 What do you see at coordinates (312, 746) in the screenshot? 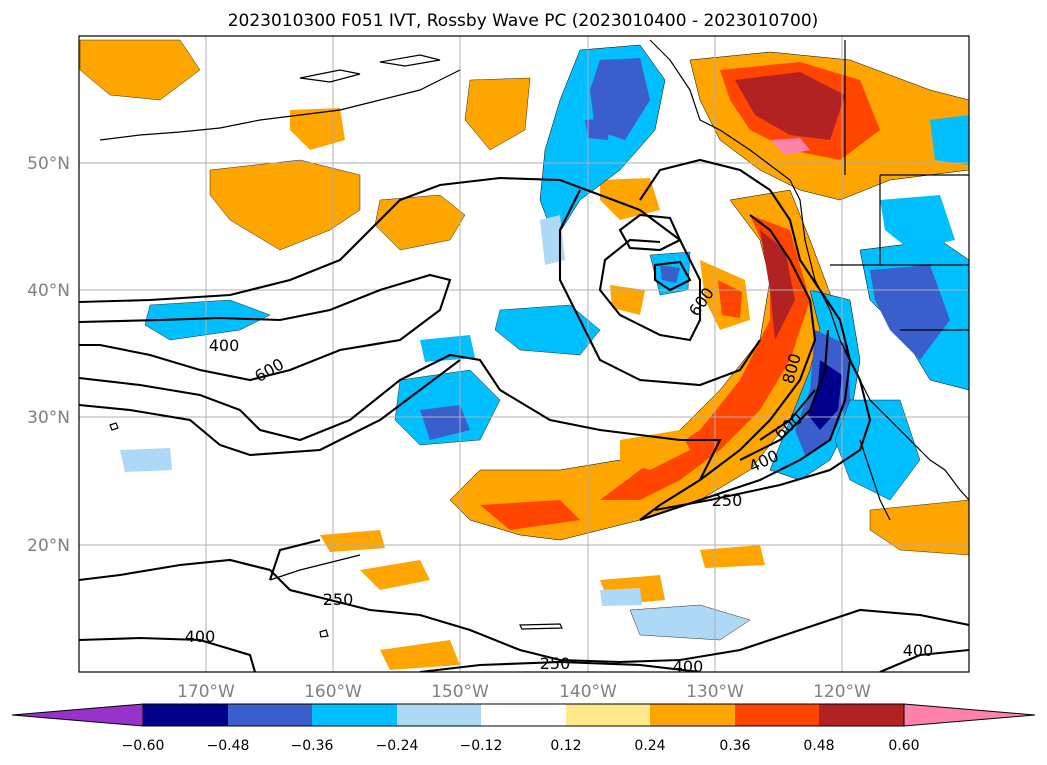
I see `colorbar-tick-label: −0.36` at bounding box center [312, 746].